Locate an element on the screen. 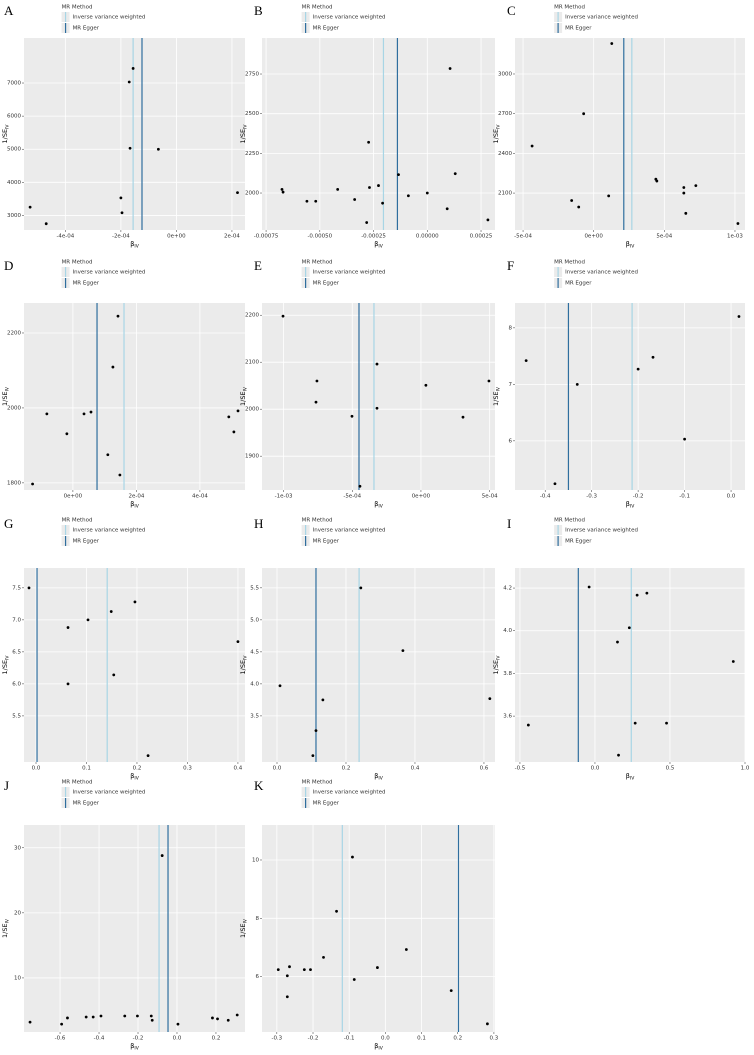 This screenshot has width=754, height=1055. x-tick-label: 0.3 is located at coordinates (187, 769).